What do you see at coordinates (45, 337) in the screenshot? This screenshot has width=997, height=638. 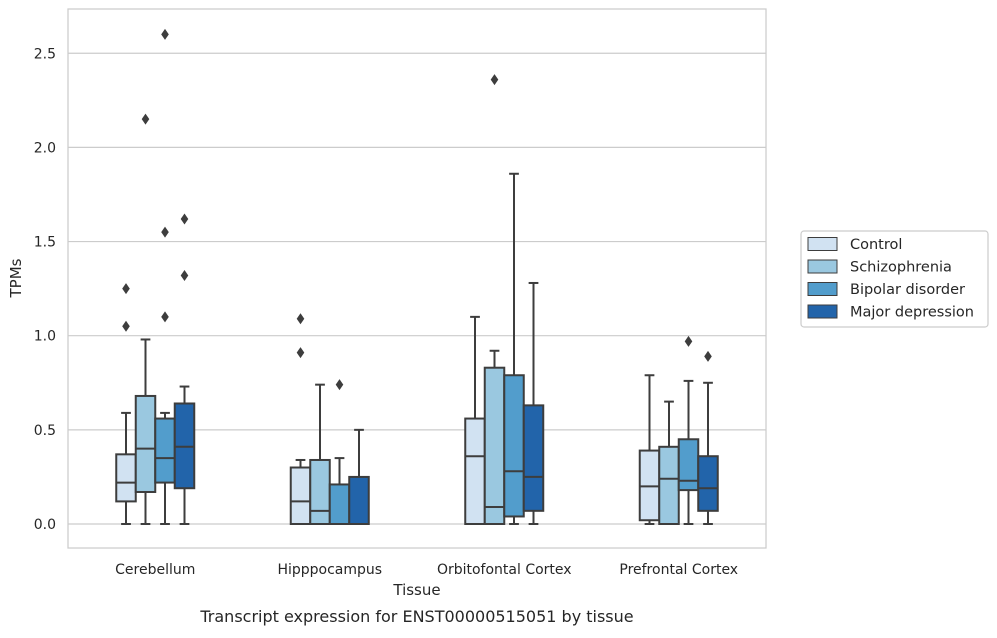 I see `y-tick-label: 1.0` at bounding box center [45, 337].